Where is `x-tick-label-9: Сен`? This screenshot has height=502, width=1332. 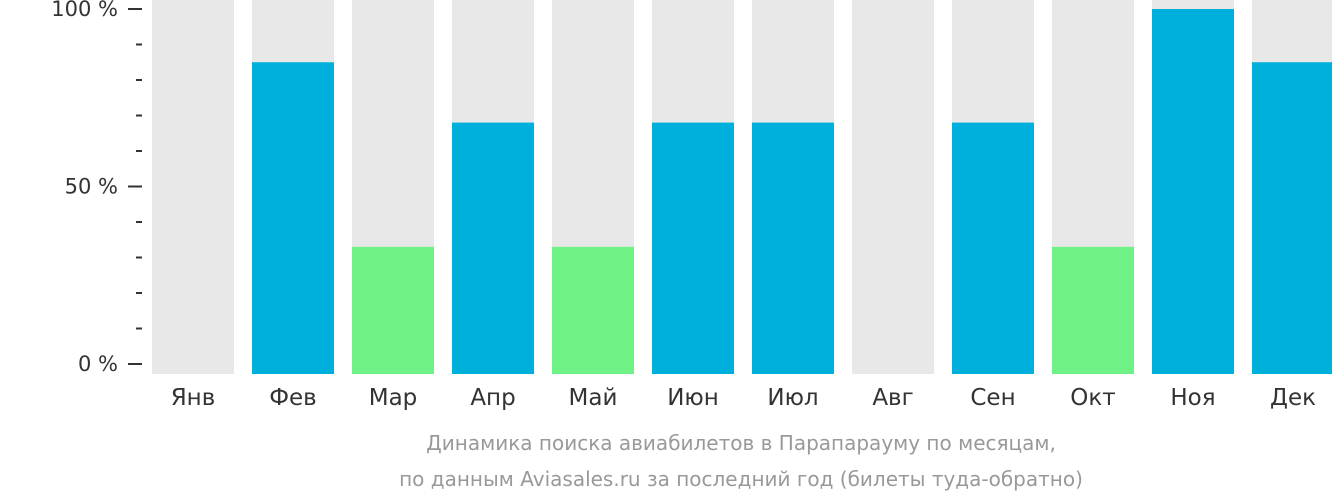 x-tick-label-9: Сен is located at coordinates (992, 398).